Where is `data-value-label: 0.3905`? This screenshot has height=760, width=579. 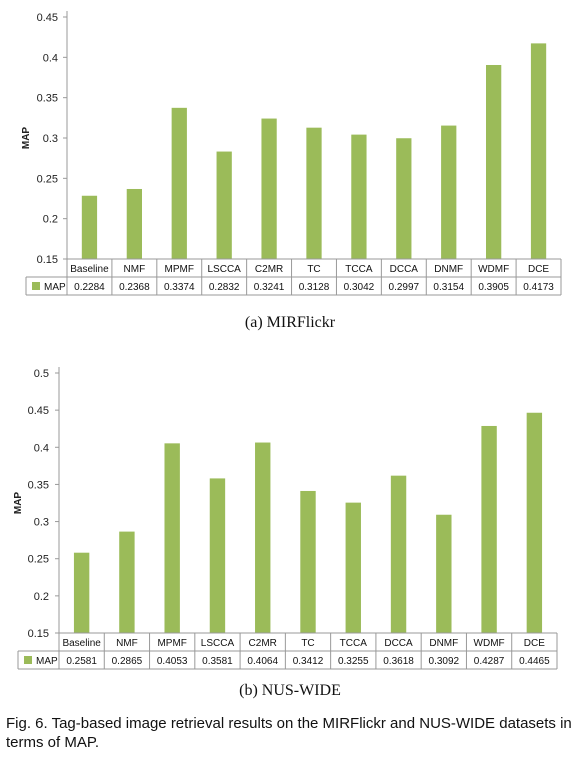
data-value-label: 0.3905 is located at coordinates (493, 287).